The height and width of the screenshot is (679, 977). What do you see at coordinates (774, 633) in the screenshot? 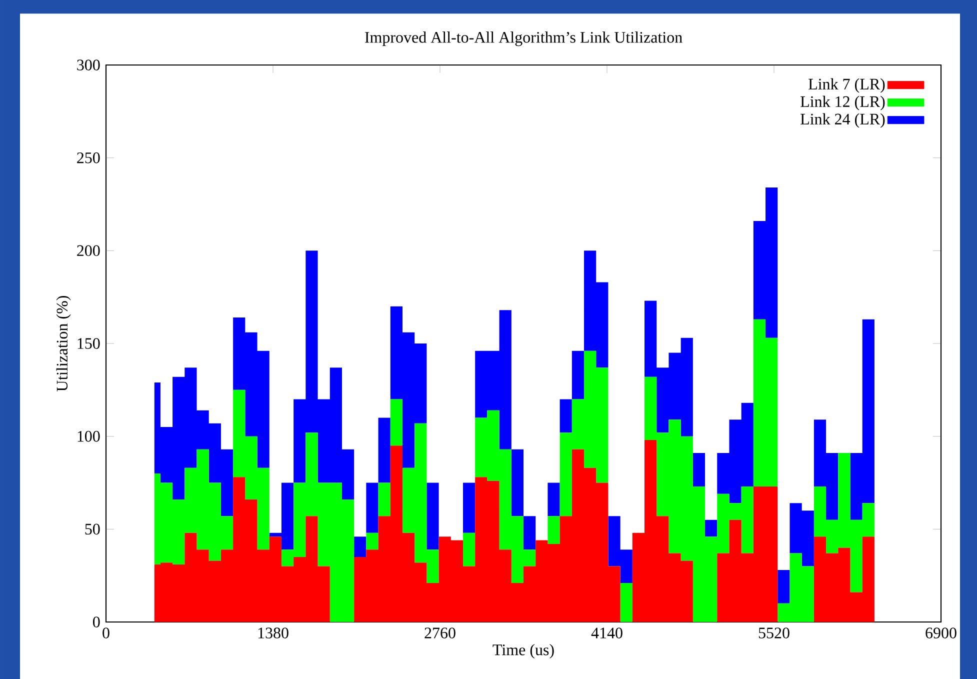
I see `x-tick-label: 5520` at bounding box center [774, 633].